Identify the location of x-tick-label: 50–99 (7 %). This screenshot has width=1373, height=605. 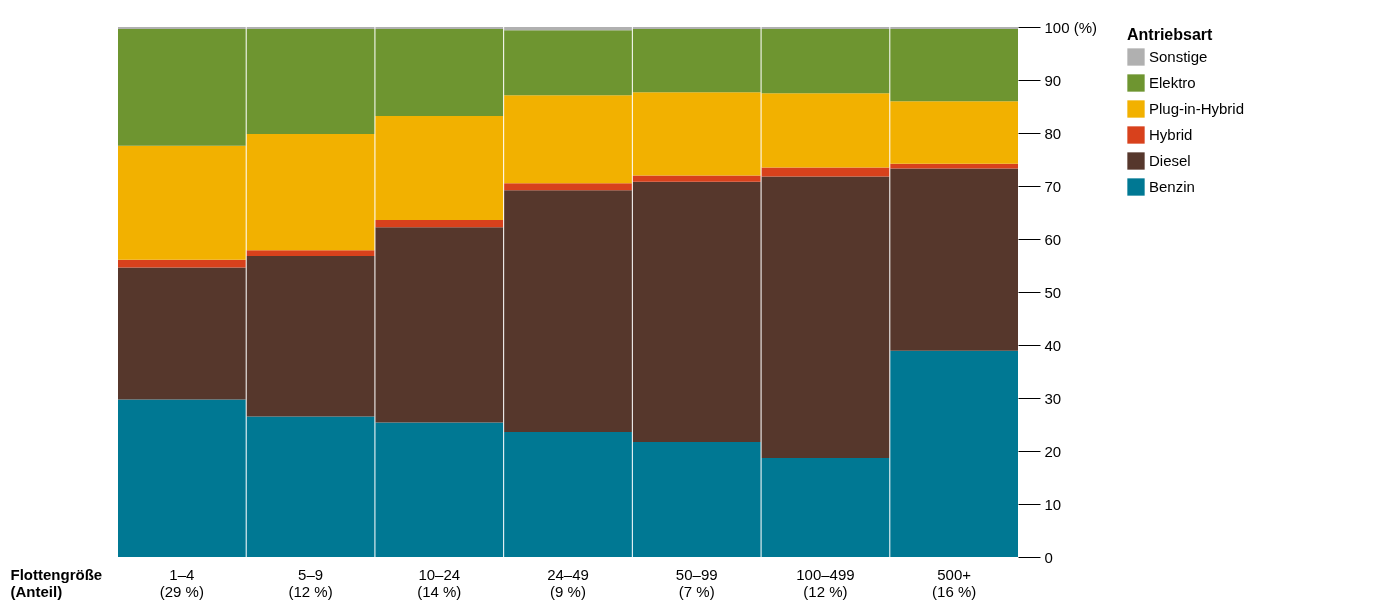
(696, 582).